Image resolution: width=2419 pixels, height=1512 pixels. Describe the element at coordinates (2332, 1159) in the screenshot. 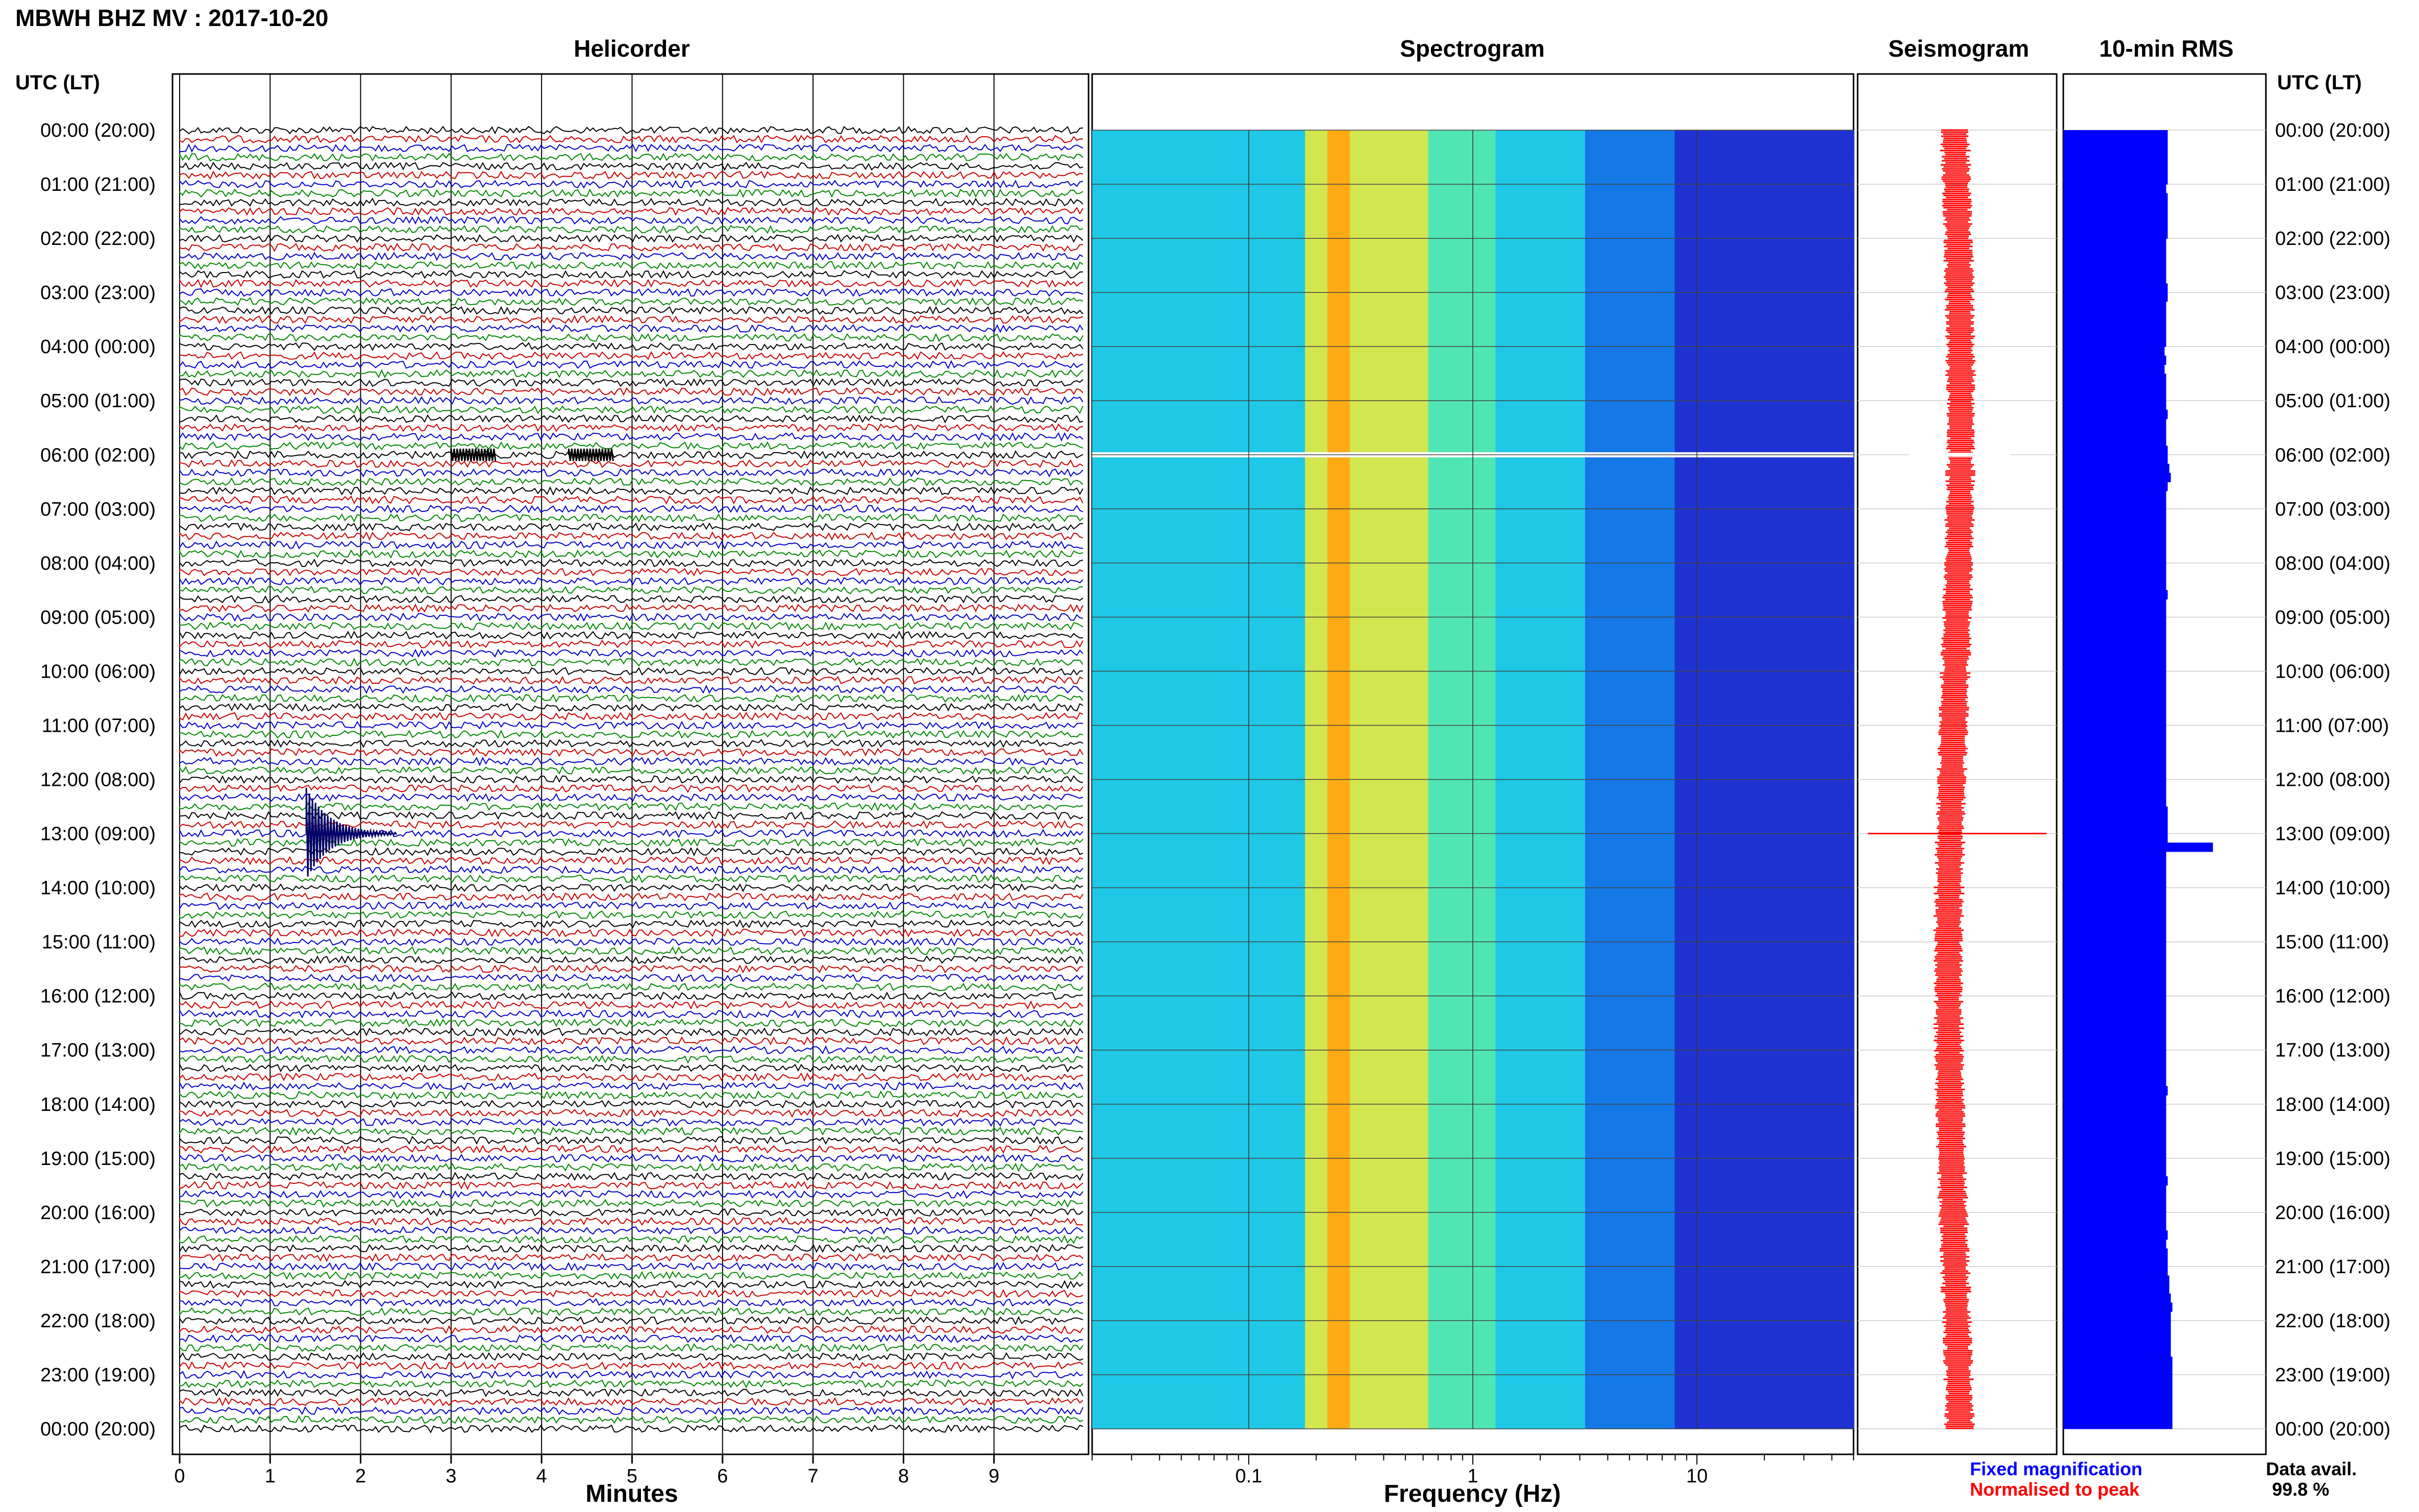

I see `time-label-right: 19:00 (15:00)` at that location.